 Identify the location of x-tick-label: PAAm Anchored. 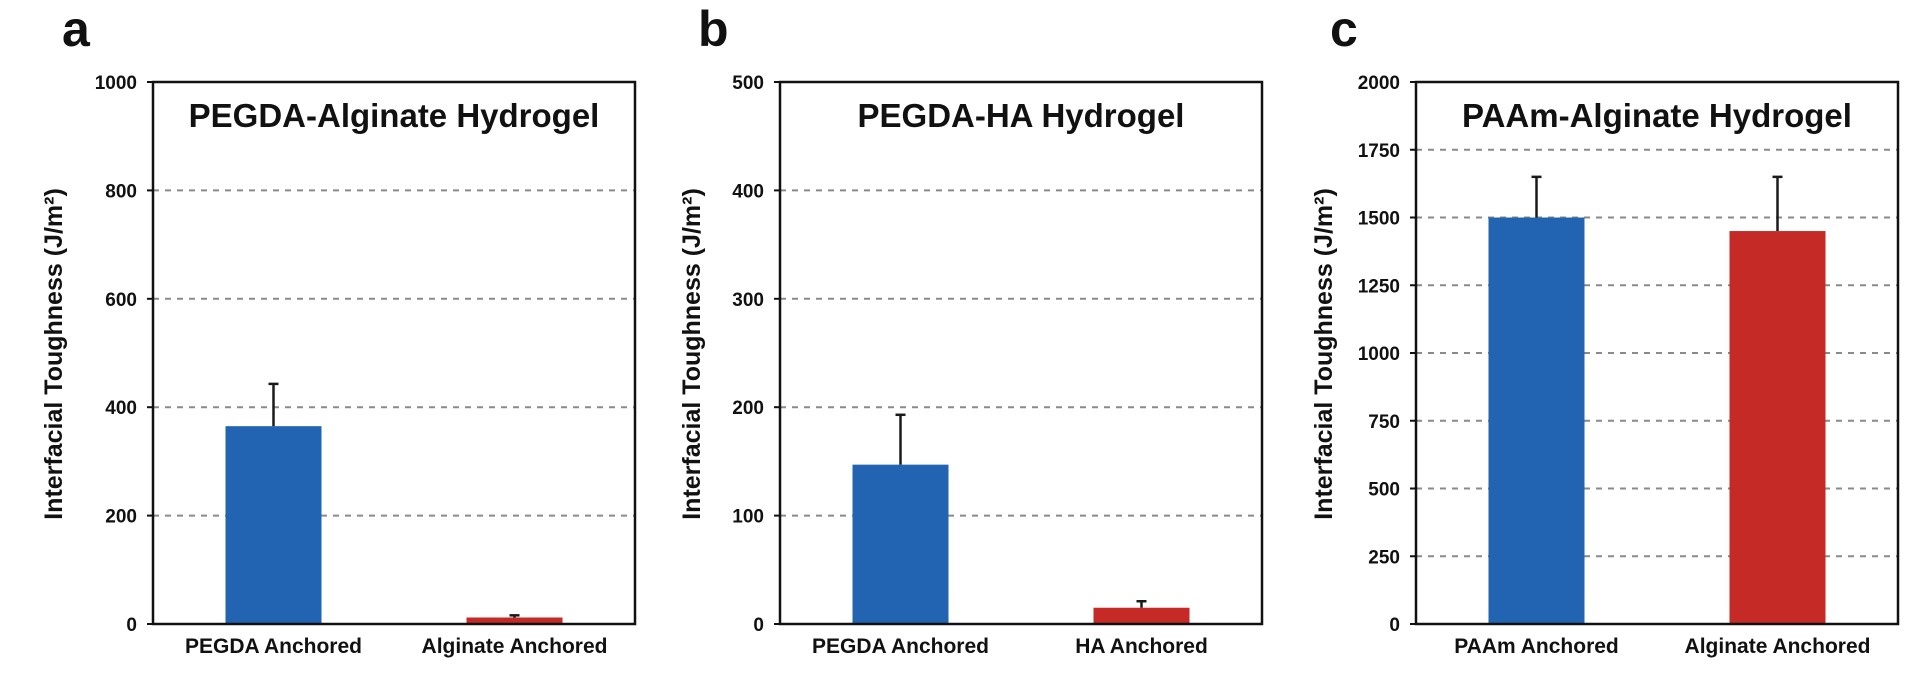
(1536, 646).